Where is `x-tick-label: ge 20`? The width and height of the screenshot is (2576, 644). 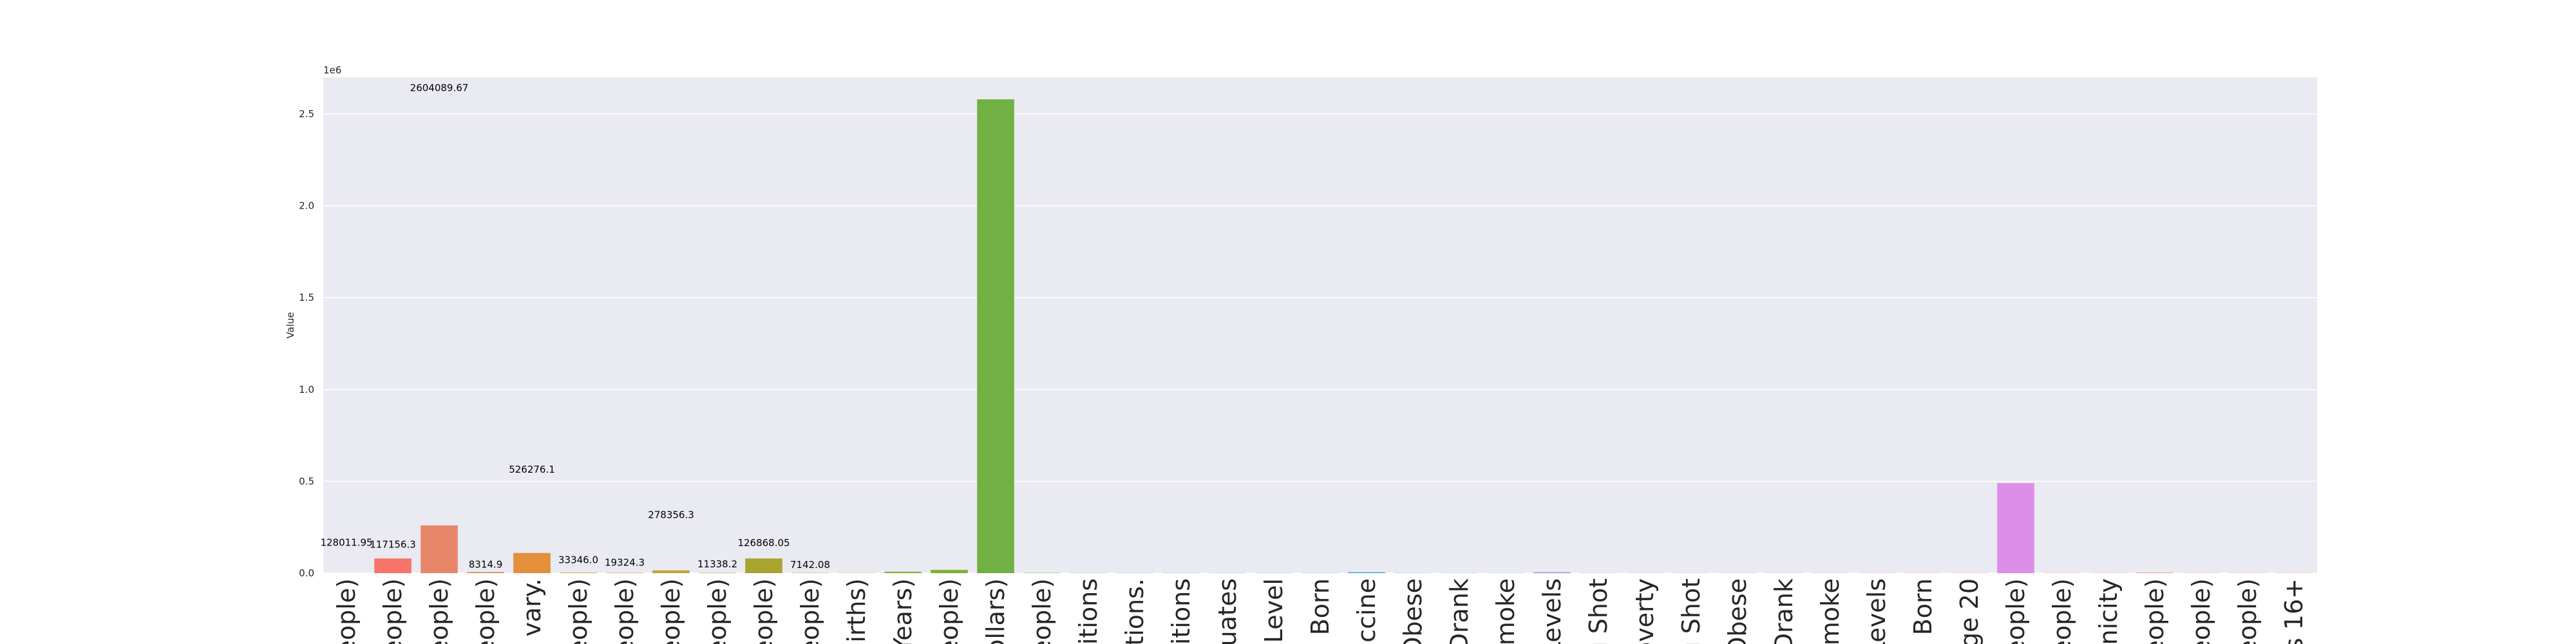
x-tick-label: ge 20 is located at coordinates (1969, 611).